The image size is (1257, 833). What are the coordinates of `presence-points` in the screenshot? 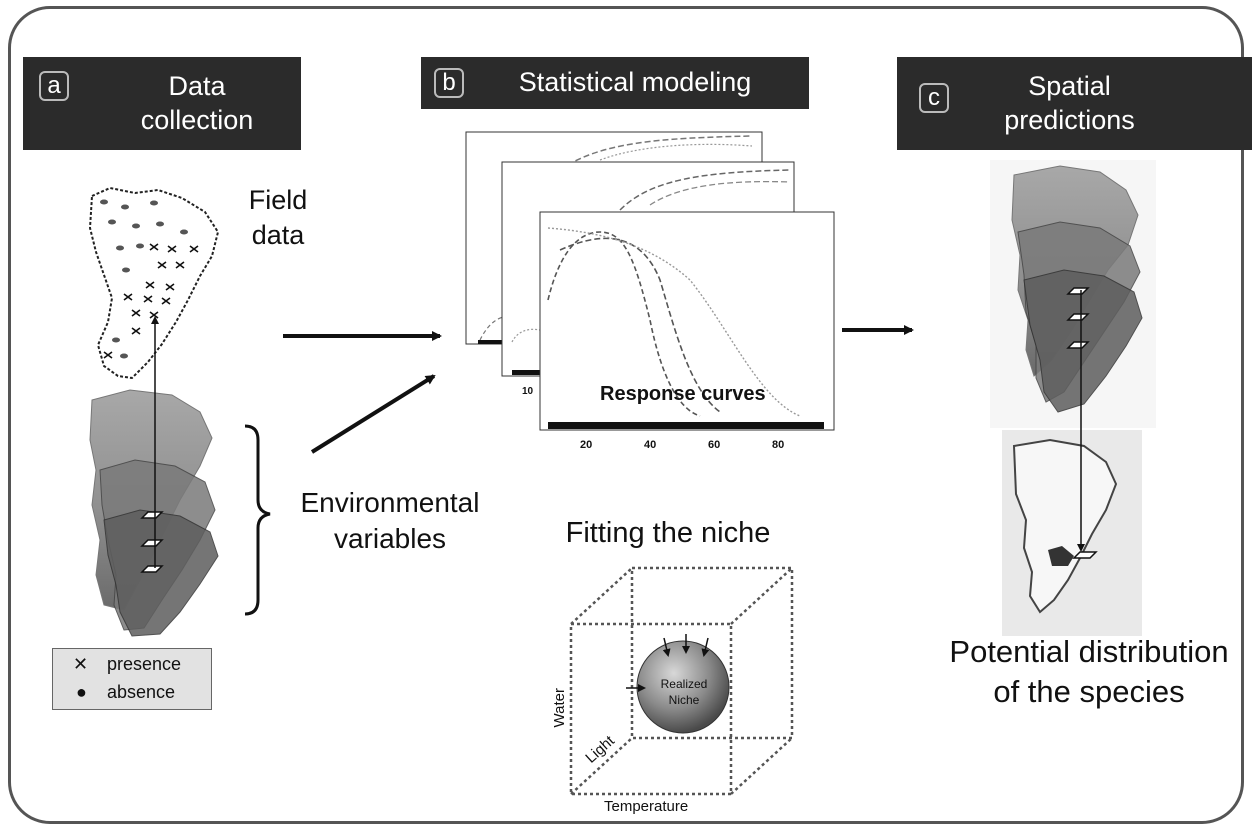 It's located at (151, 301).